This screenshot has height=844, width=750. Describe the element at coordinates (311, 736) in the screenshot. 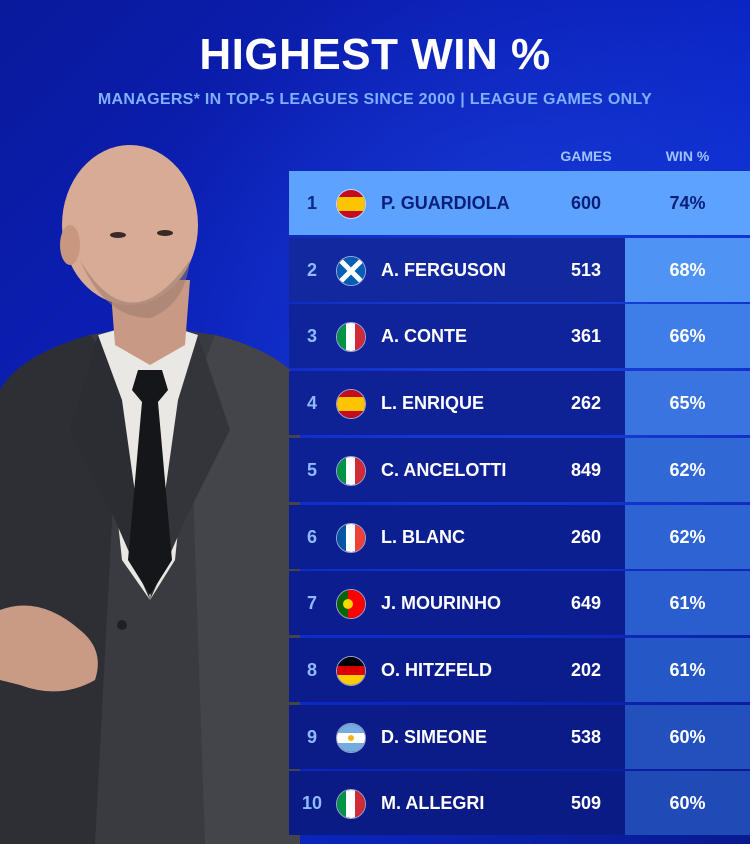

I see `rank-number: 9` at that location.